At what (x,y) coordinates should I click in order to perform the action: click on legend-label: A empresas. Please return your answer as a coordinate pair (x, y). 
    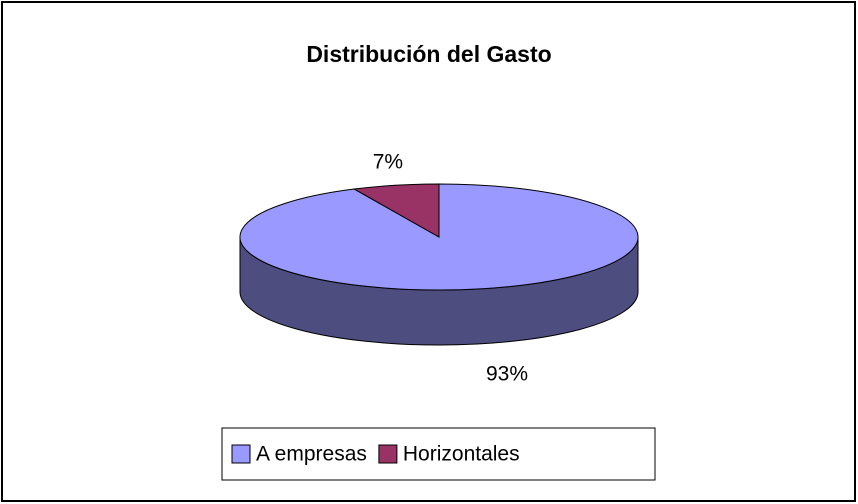
    Looking at the image, I should click on (311, 454).